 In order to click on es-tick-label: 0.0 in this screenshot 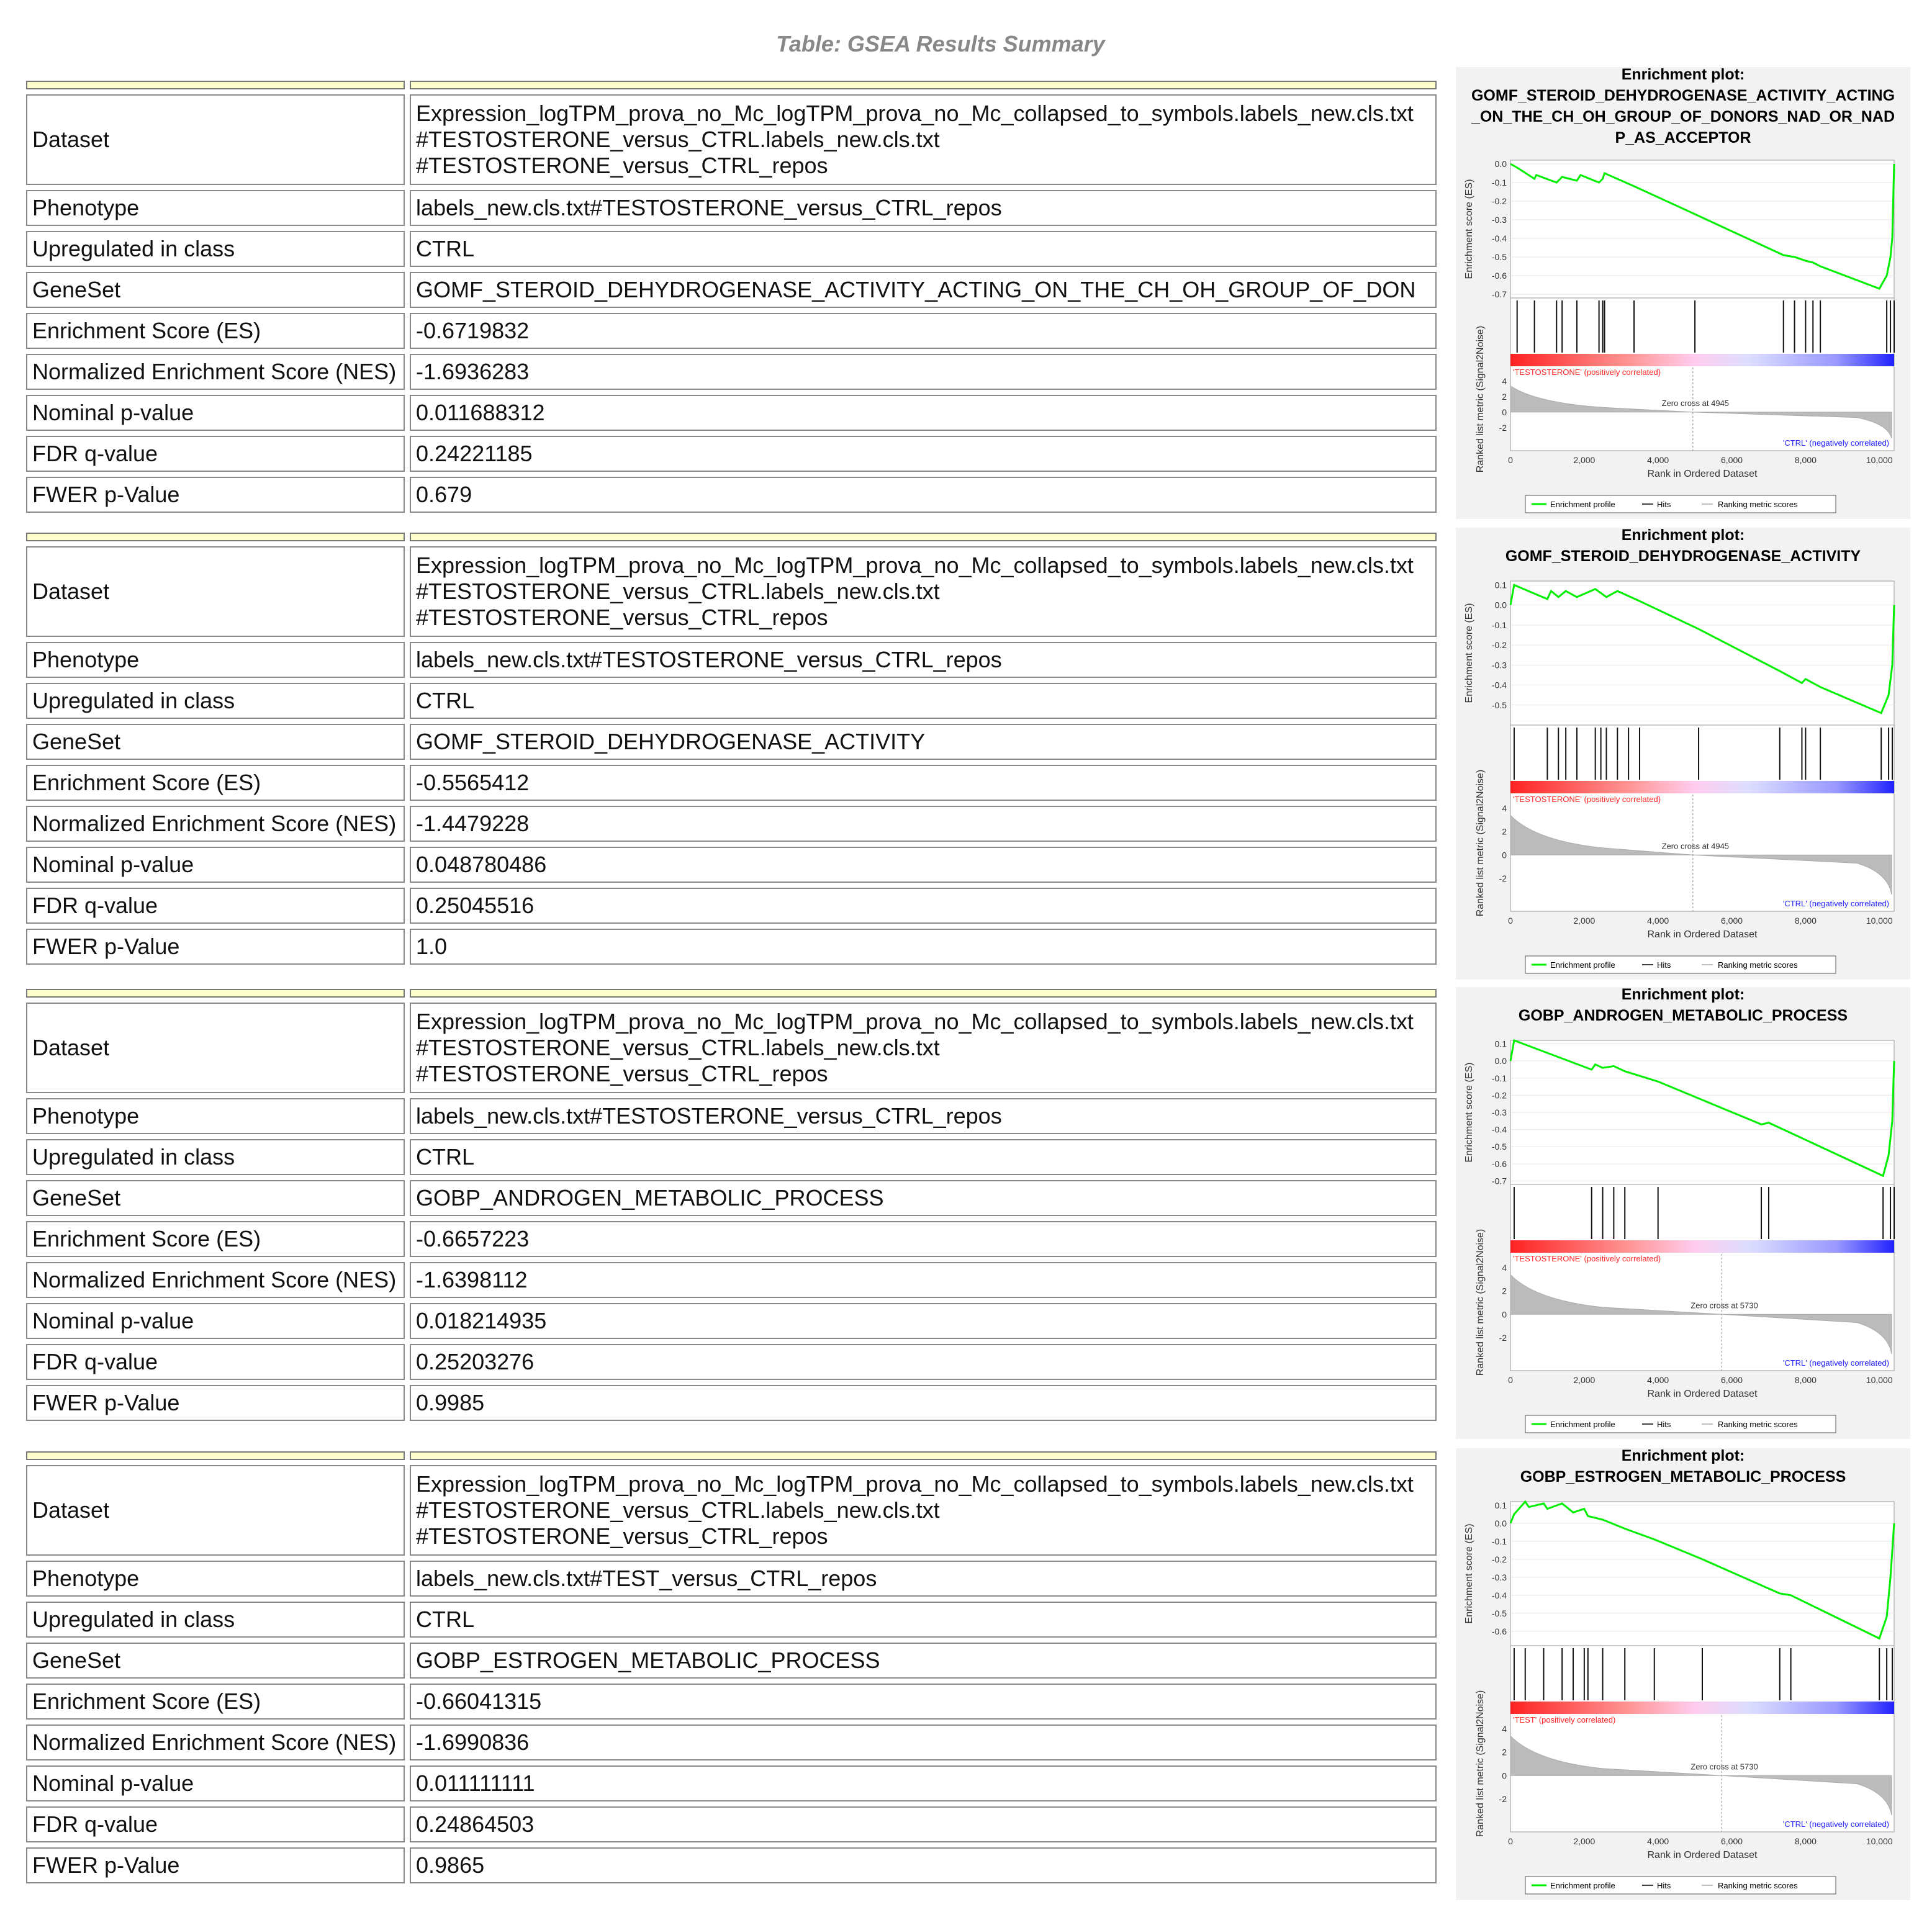, I will do `click(1501, 164)`.